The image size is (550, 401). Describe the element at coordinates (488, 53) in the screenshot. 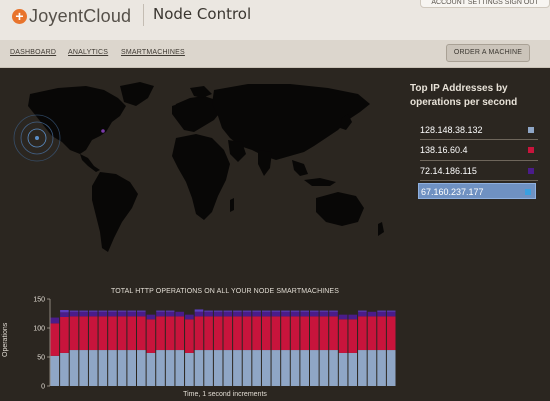

I see `order-machine-button: ORDER A MACHINE` at that location.